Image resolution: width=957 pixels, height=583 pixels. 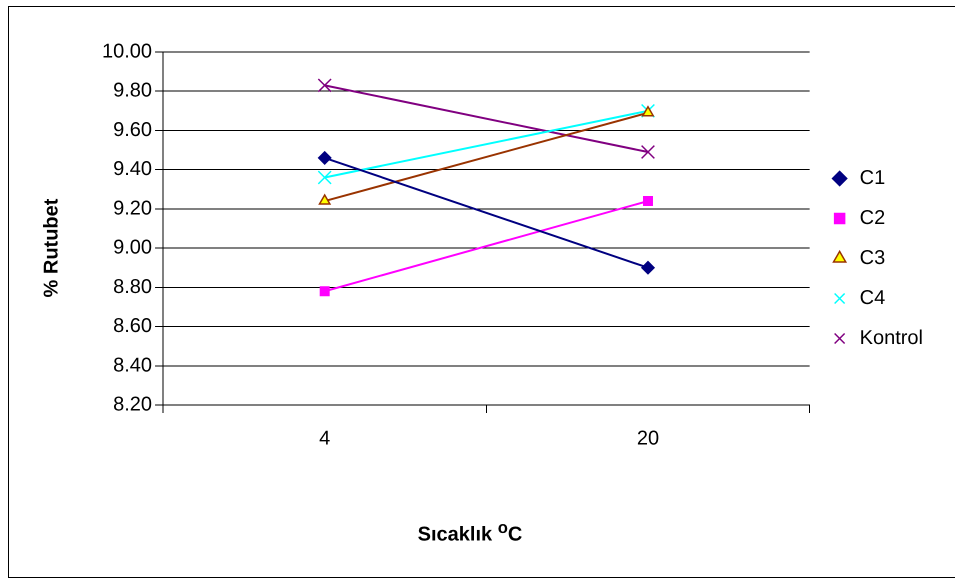 I want to click on legend-label: C3, so click(x=873, y=258).